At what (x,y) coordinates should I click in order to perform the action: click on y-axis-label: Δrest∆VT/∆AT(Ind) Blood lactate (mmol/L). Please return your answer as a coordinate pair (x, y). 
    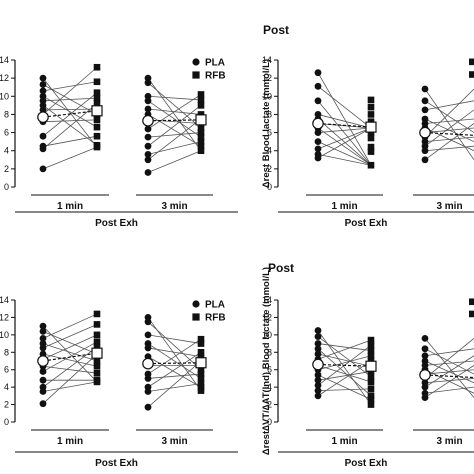
    Looking at the image, I should click on (266, 361).